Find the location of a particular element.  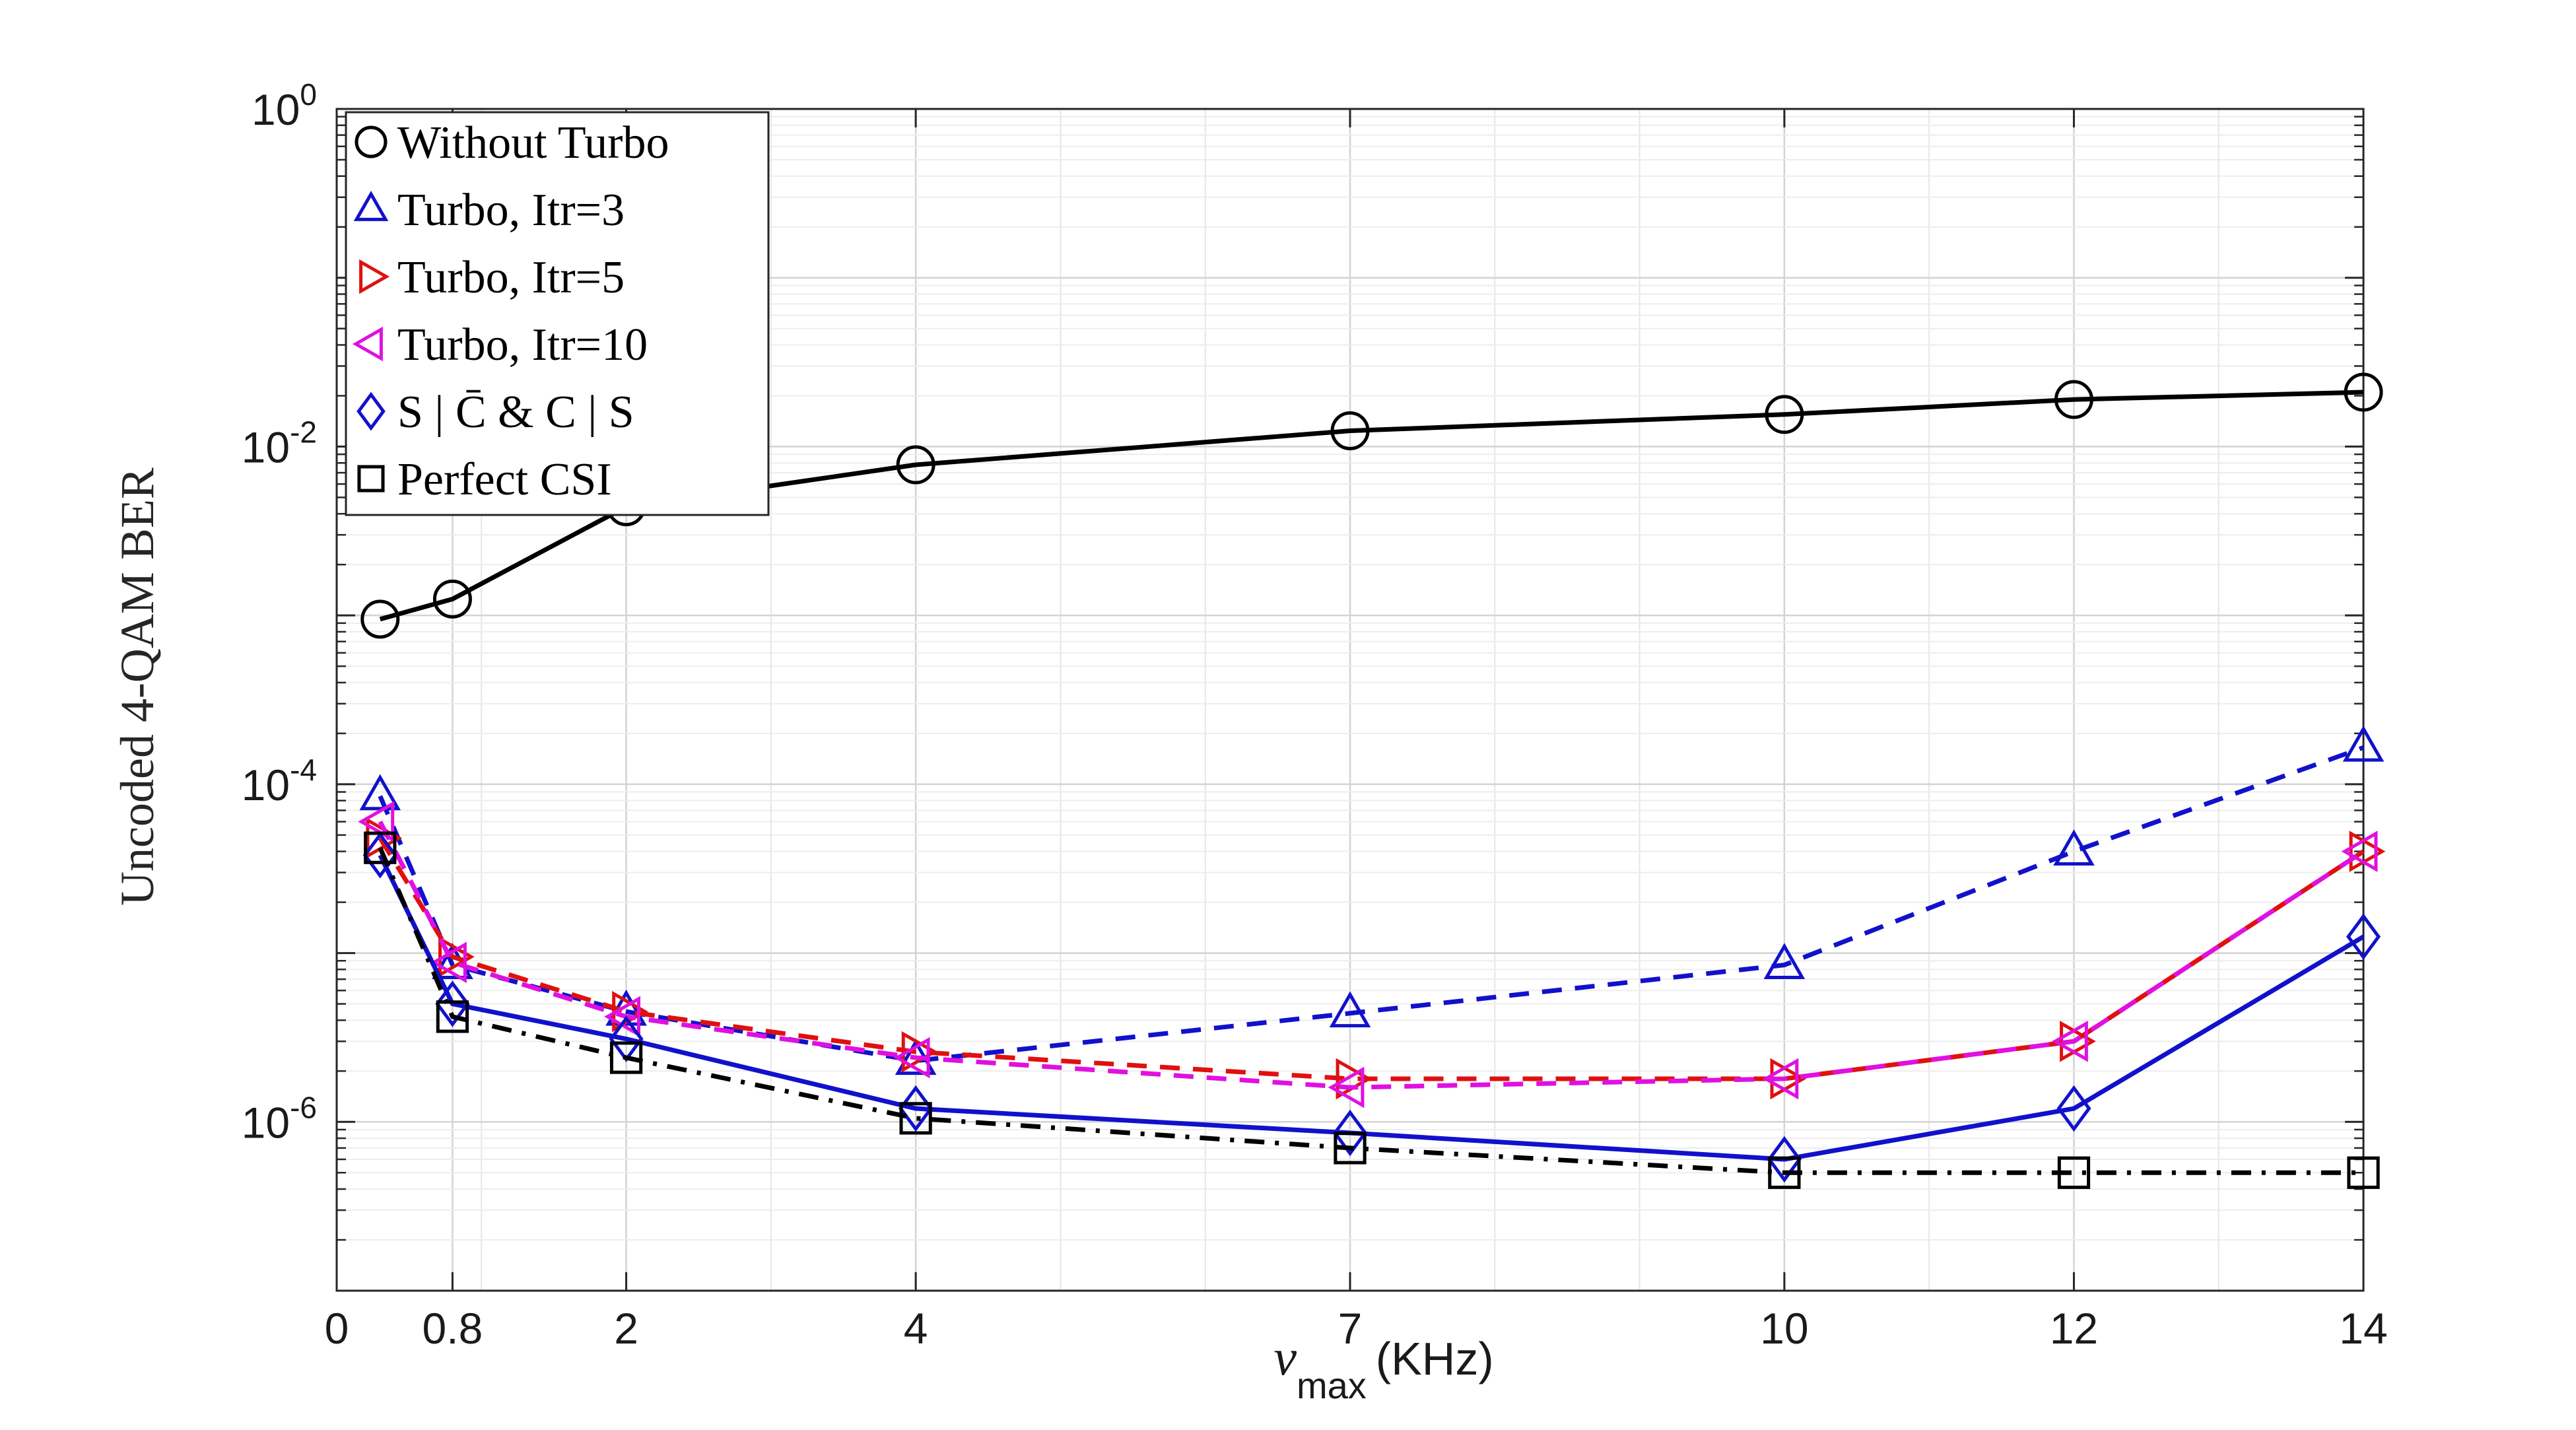

legend-label: Without Turbo is located at coordinates (533, 143).